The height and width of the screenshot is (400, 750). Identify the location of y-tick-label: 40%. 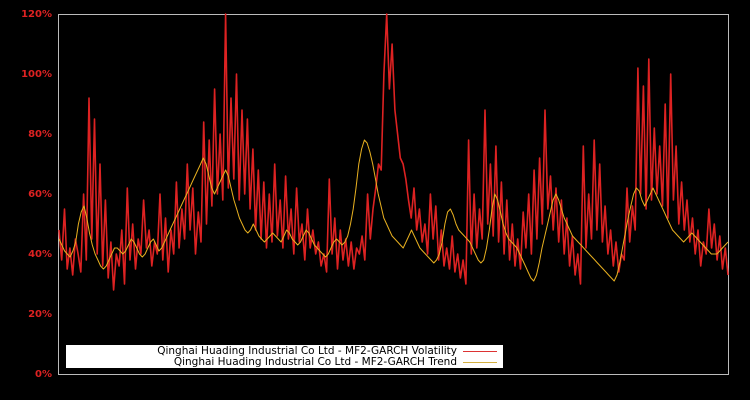
(40, 254).